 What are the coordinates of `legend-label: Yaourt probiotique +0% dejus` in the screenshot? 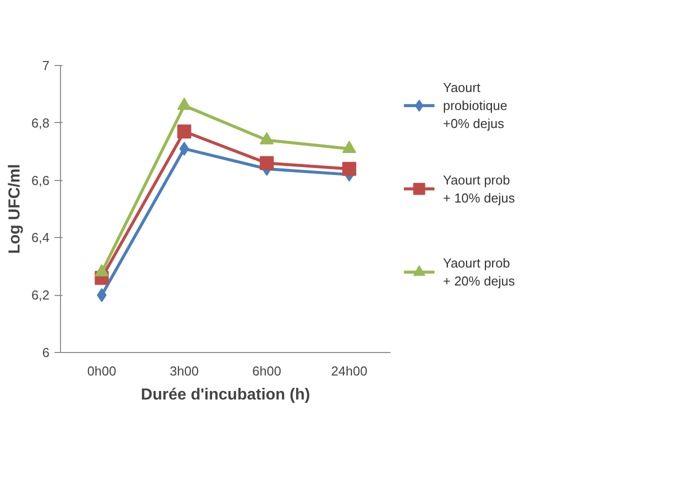 It's located at (475, 106).